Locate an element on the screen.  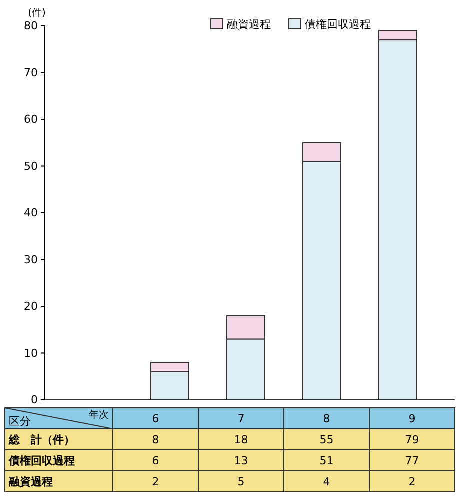
text: 区分 is located at coordinates (20, 421).